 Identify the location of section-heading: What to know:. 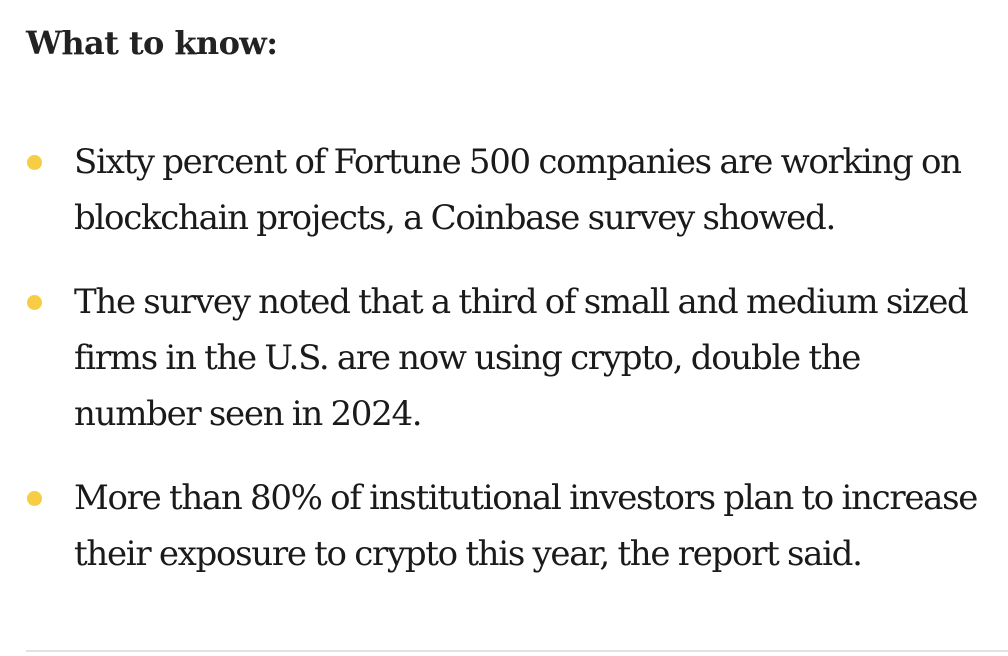
(152, 43).